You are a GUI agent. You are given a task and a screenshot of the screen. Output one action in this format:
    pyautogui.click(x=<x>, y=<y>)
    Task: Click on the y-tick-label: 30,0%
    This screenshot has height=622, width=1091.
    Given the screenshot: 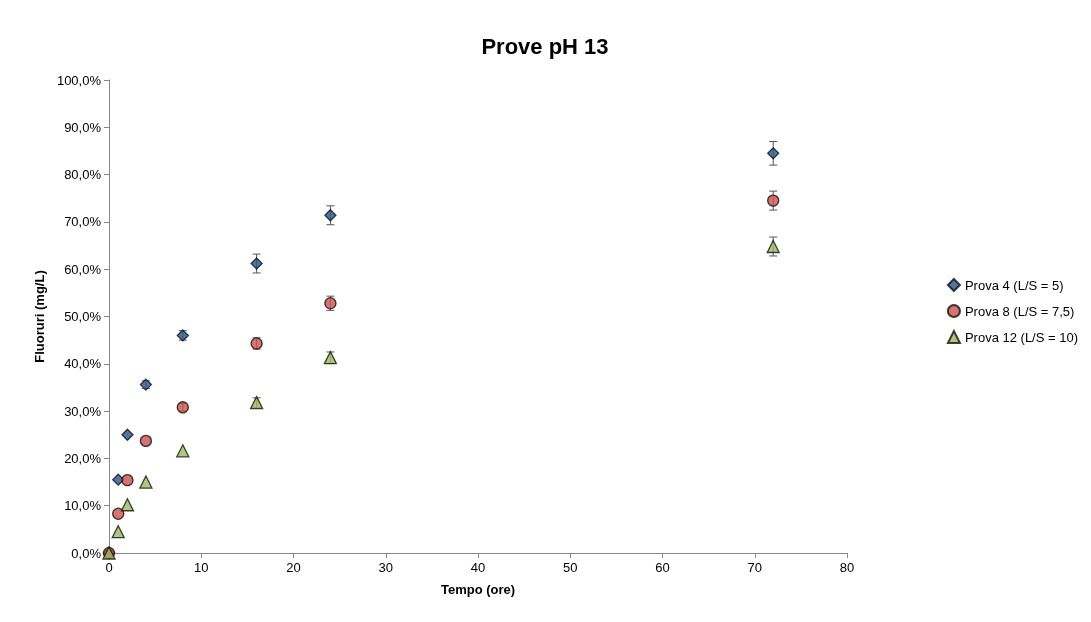 What is the action you would take?
    pyautogui.click(x=83, y=411)
    